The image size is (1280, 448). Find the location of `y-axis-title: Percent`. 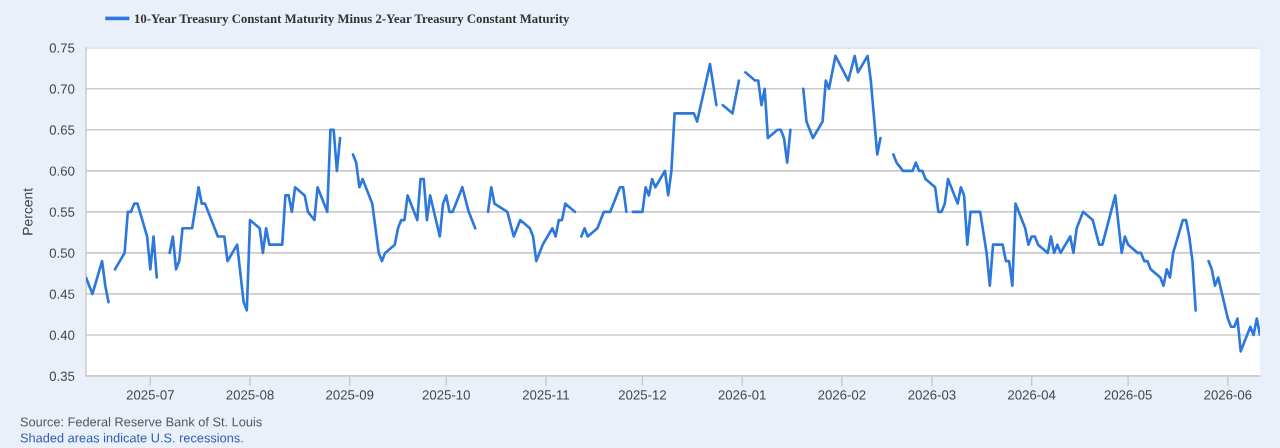

y-axis-title: Percent is located at coordinates (27, 211).